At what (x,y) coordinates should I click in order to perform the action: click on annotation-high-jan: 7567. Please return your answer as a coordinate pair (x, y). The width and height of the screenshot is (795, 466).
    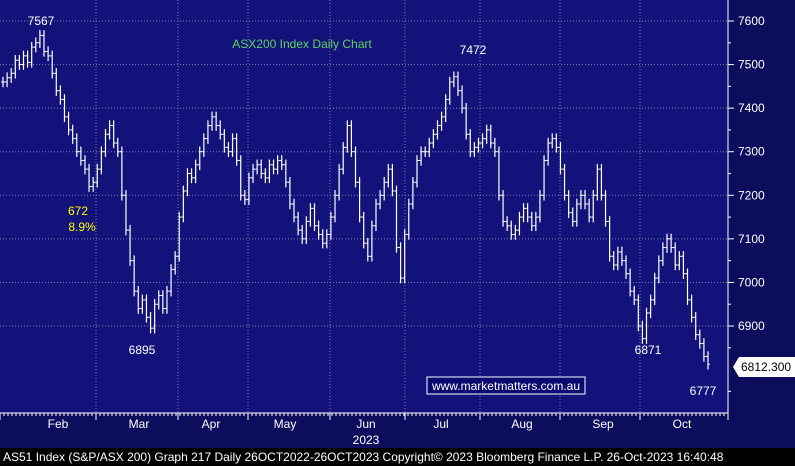
    Looking at the image, I should click on (41, 21).